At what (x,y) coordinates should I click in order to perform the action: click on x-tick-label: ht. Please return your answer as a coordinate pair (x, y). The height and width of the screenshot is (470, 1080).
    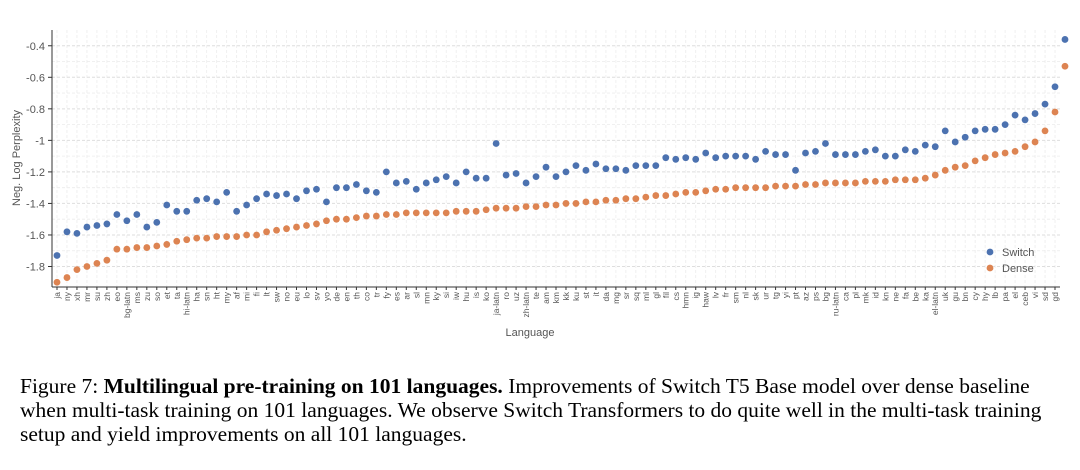
    Looking at the image, I should click on (217, 295).